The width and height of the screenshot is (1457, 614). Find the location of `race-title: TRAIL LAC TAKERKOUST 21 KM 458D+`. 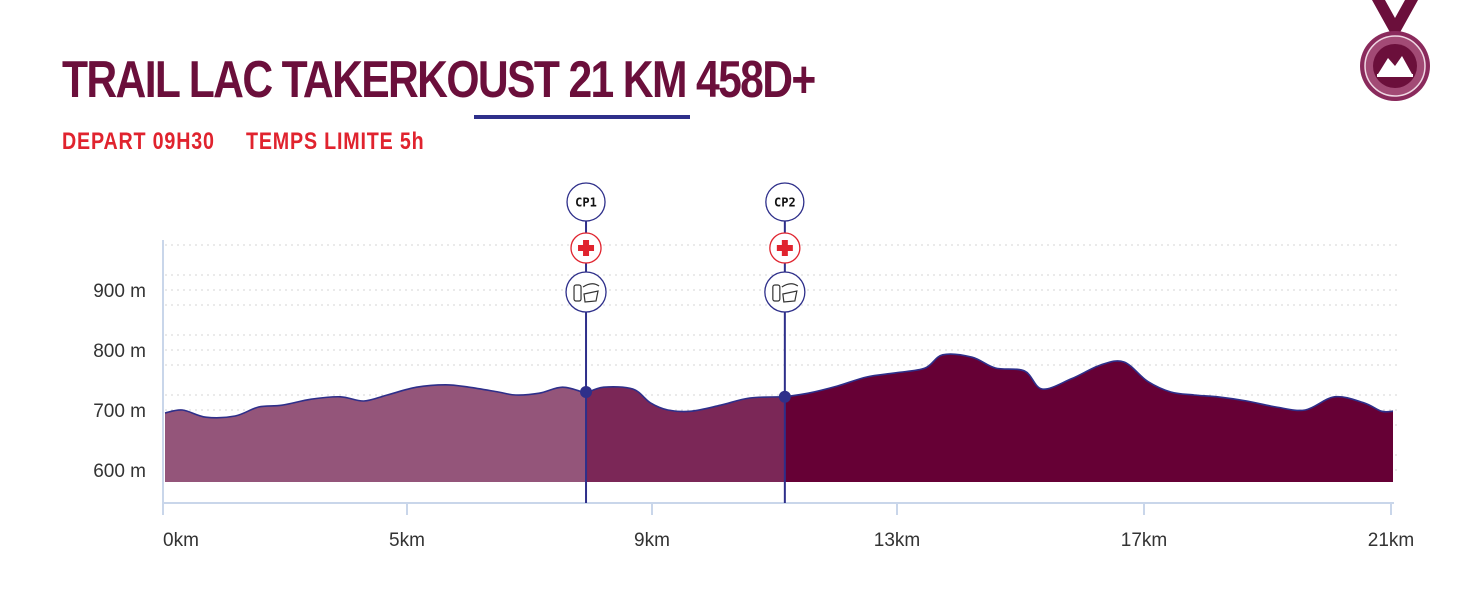

race-title: TRAIL LAC TAKERKOUST 21 KM 458D+ is located at coordinates (439, 80).